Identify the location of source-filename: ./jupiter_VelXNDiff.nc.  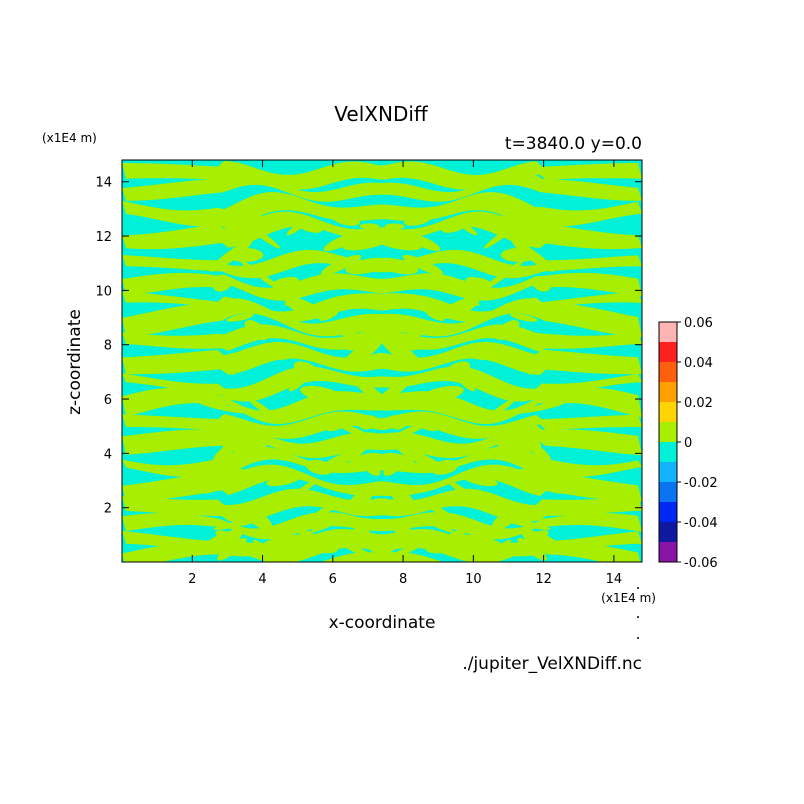
(552, 664).